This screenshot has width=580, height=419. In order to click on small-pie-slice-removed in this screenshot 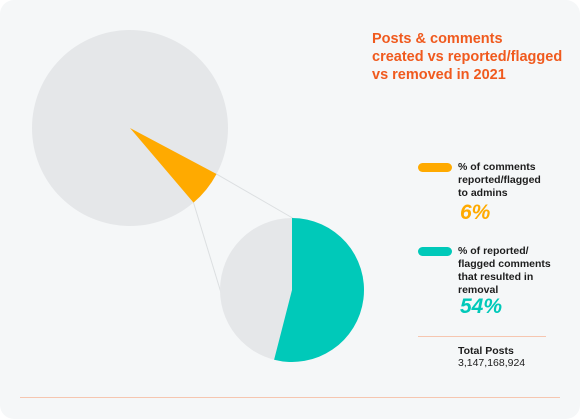, I will do `click(319, 290)`.